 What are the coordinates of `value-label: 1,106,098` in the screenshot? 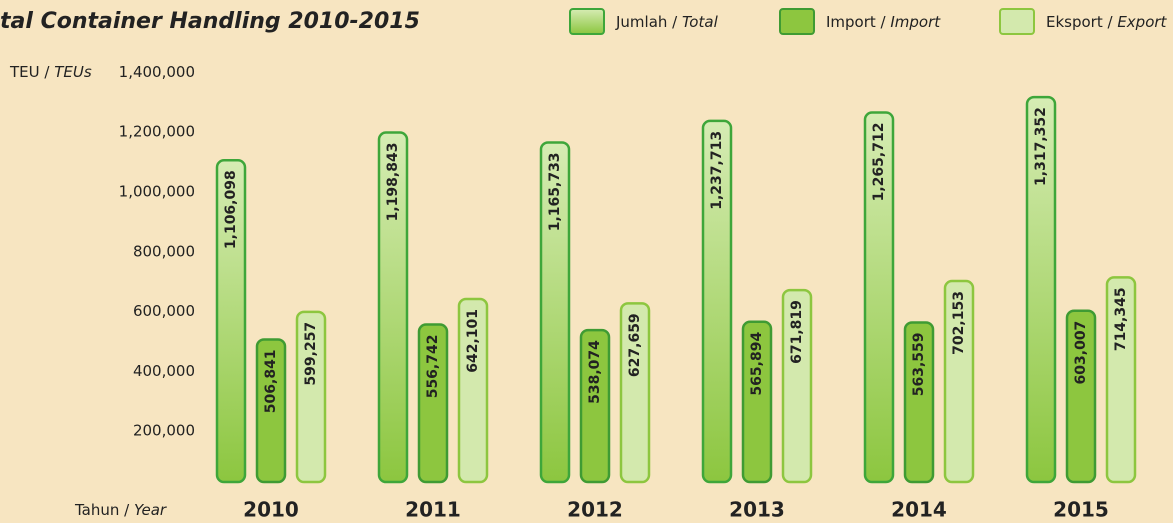 It's located at (231, 209).